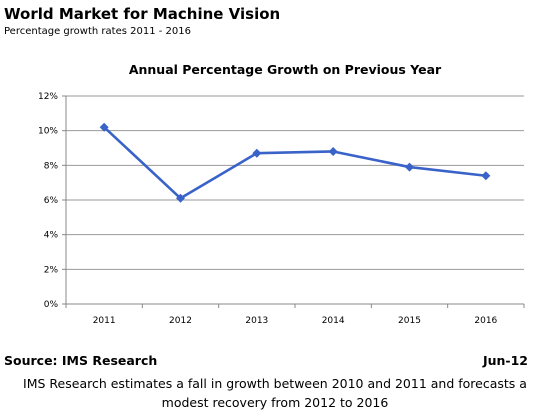 The image size is (550, 417). Describe the element at coordinates (333, 321) in the screenshot. I see `x-tick-label: 2014` at that location.